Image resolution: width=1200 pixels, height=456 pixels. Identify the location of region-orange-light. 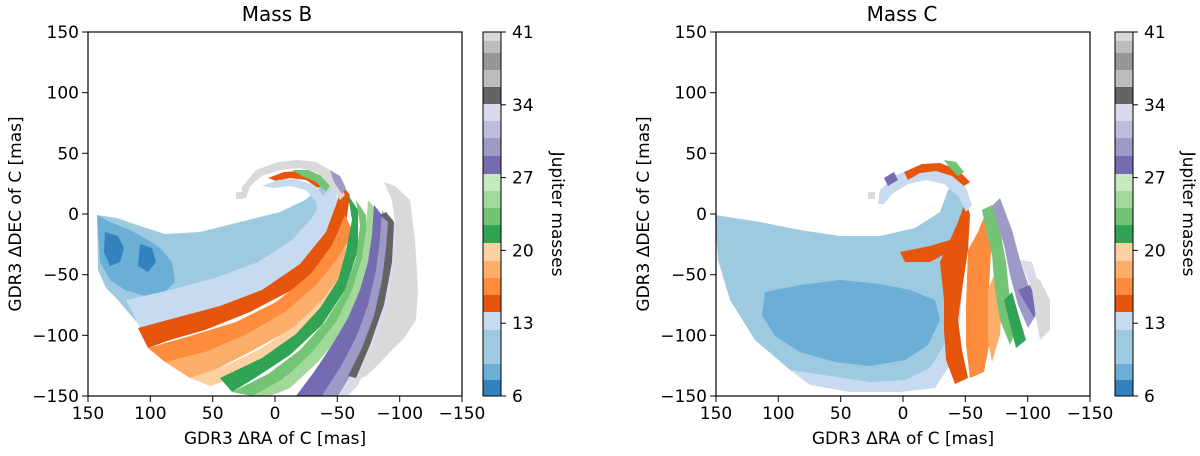
(255, 311).